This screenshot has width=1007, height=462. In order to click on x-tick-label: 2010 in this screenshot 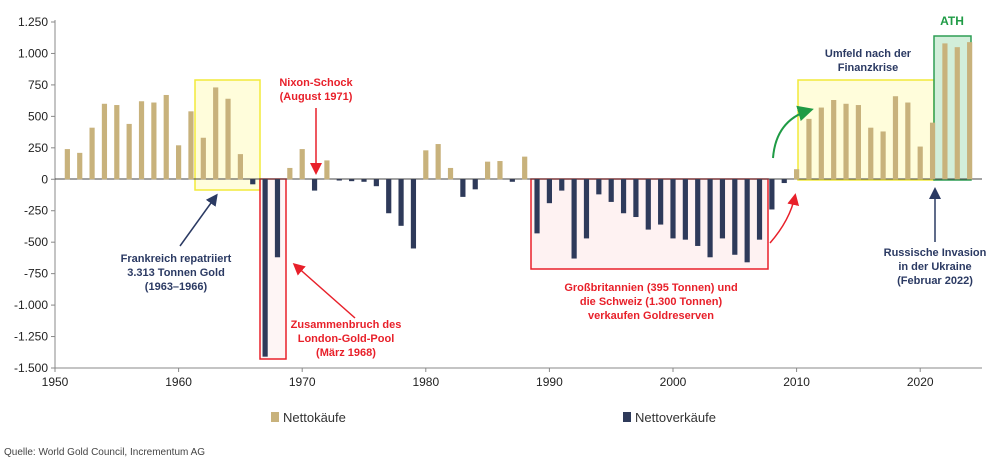, I will do `click(796, 382)`.